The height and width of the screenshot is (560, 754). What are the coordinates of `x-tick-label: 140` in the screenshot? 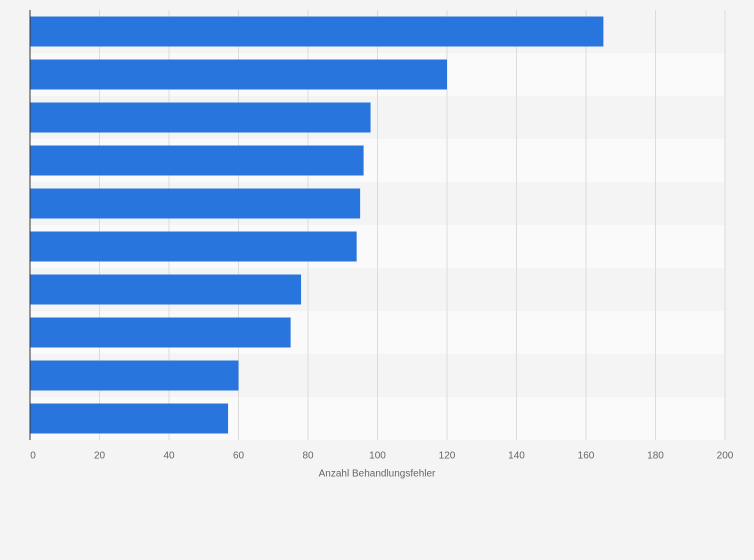 It's located at (516, 456).